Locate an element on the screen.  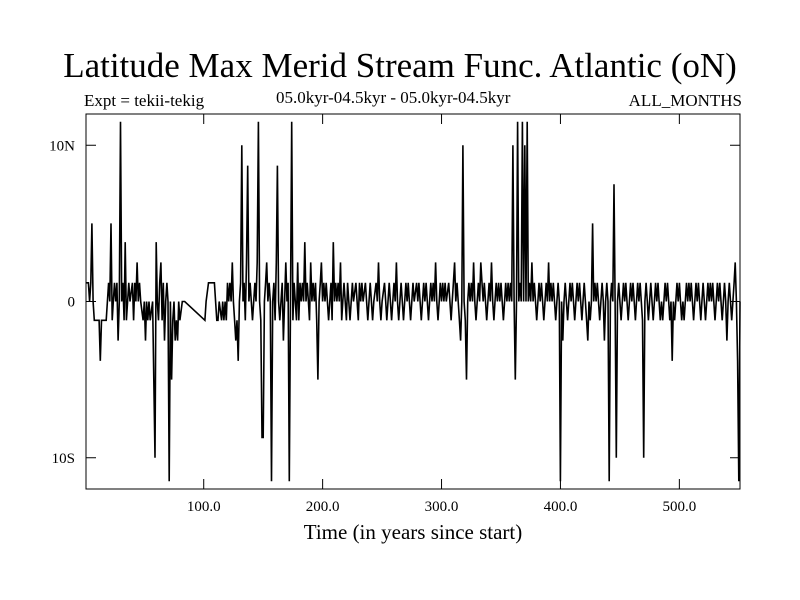
period-label: 05.0kyr-04.5kyr - 05.0kyr-04.5kyr is located at coordinates (393, 97).